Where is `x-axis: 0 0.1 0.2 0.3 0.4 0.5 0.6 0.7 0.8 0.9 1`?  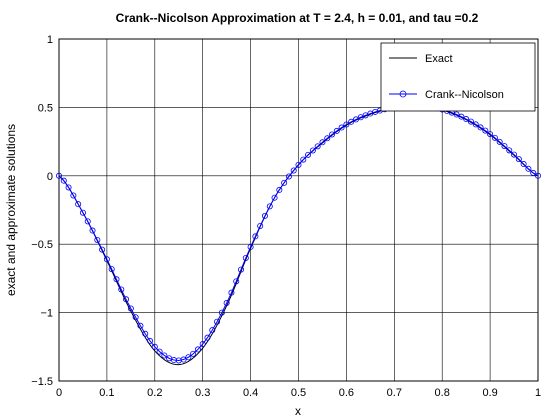 x-axis: 0 0.1 0.2 0.3 0.4 0.5 0.6 0.7 0.8 0.9 1 is located at coordinates (298, 393).